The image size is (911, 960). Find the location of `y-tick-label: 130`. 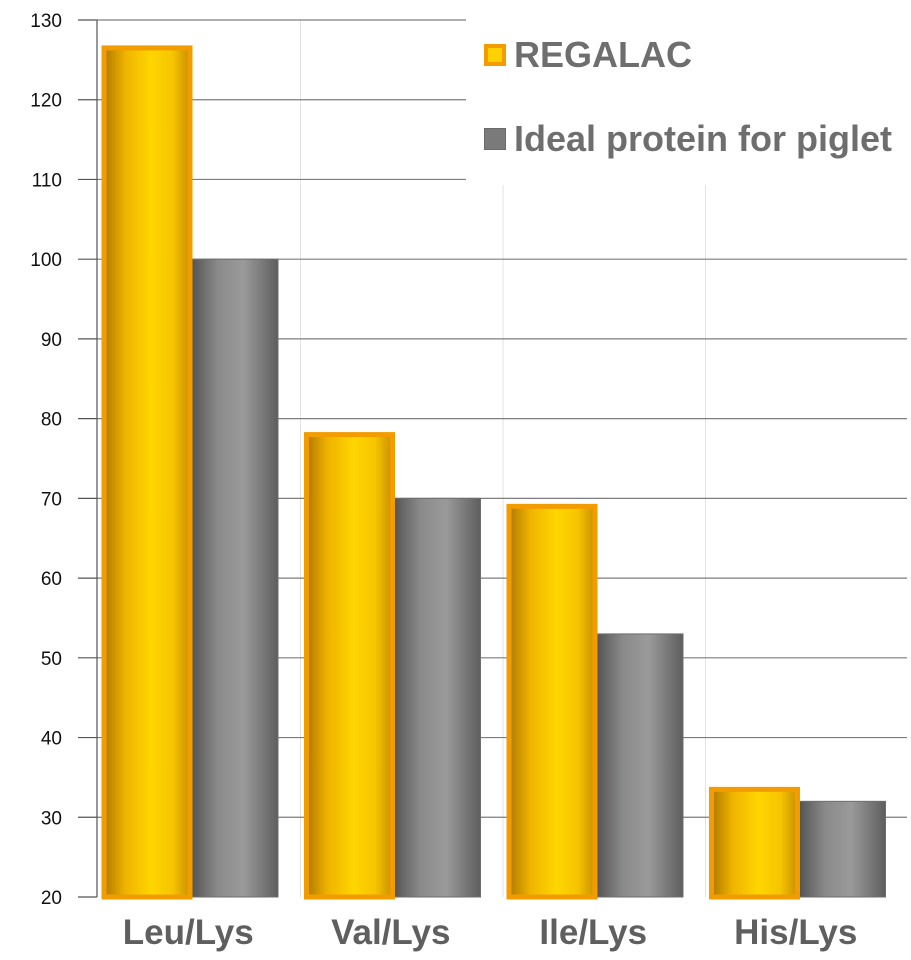

y-tick-label: 130 is located at coordinates (46, 21).